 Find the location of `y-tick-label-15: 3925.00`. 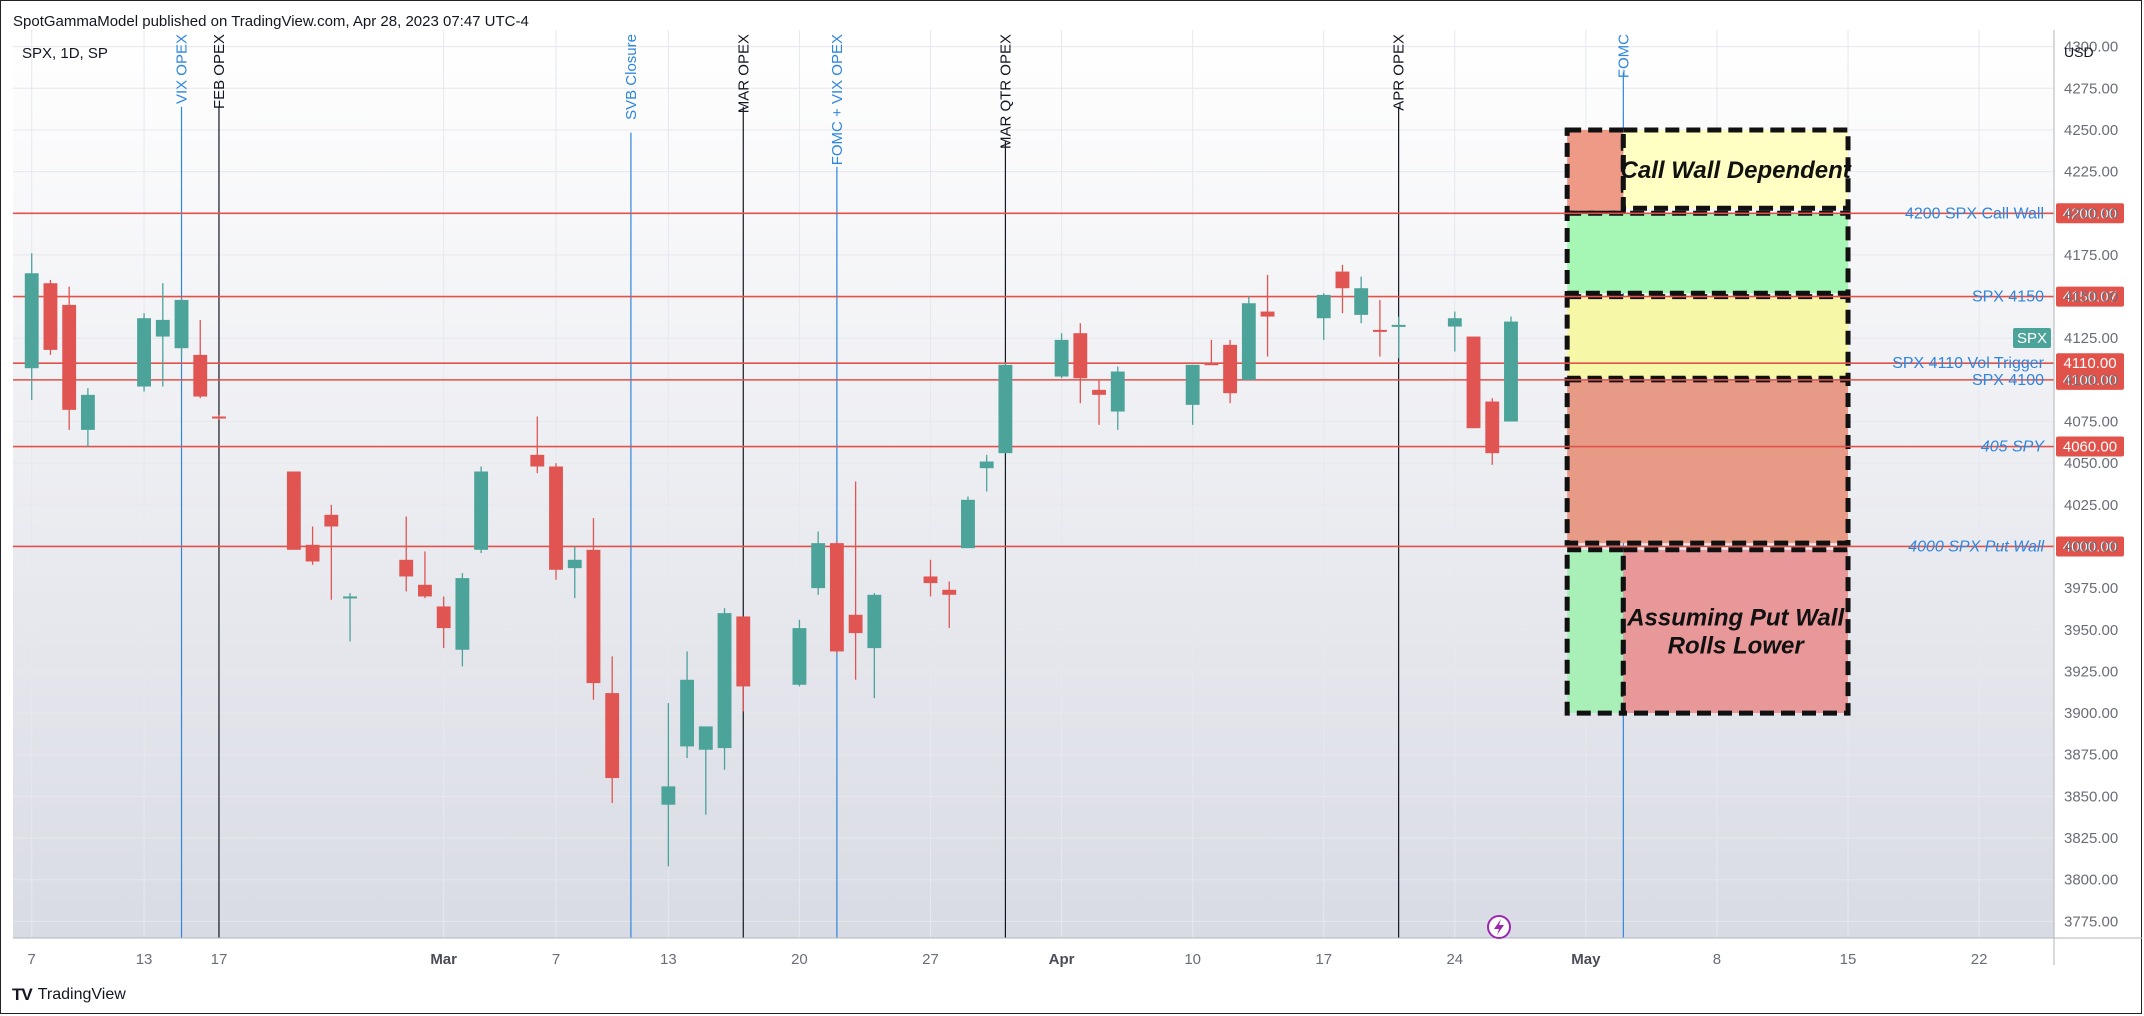

y-tick-label-15: 3925.00 is located at coordinates (2091, 671).